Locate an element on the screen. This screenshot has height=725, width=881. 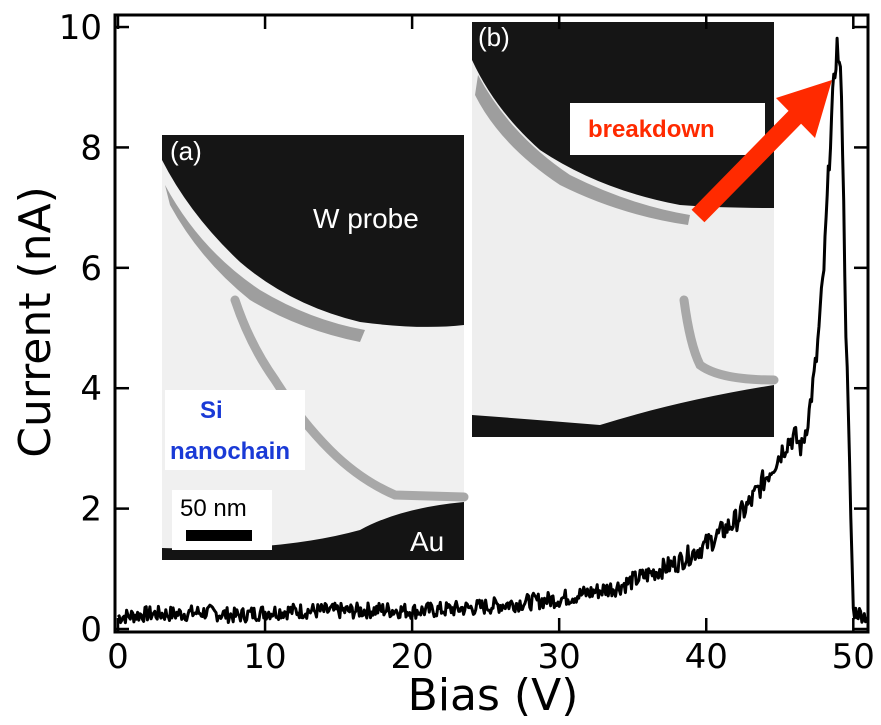
panel-label-b: (b) is located at coordinates (494, 37).